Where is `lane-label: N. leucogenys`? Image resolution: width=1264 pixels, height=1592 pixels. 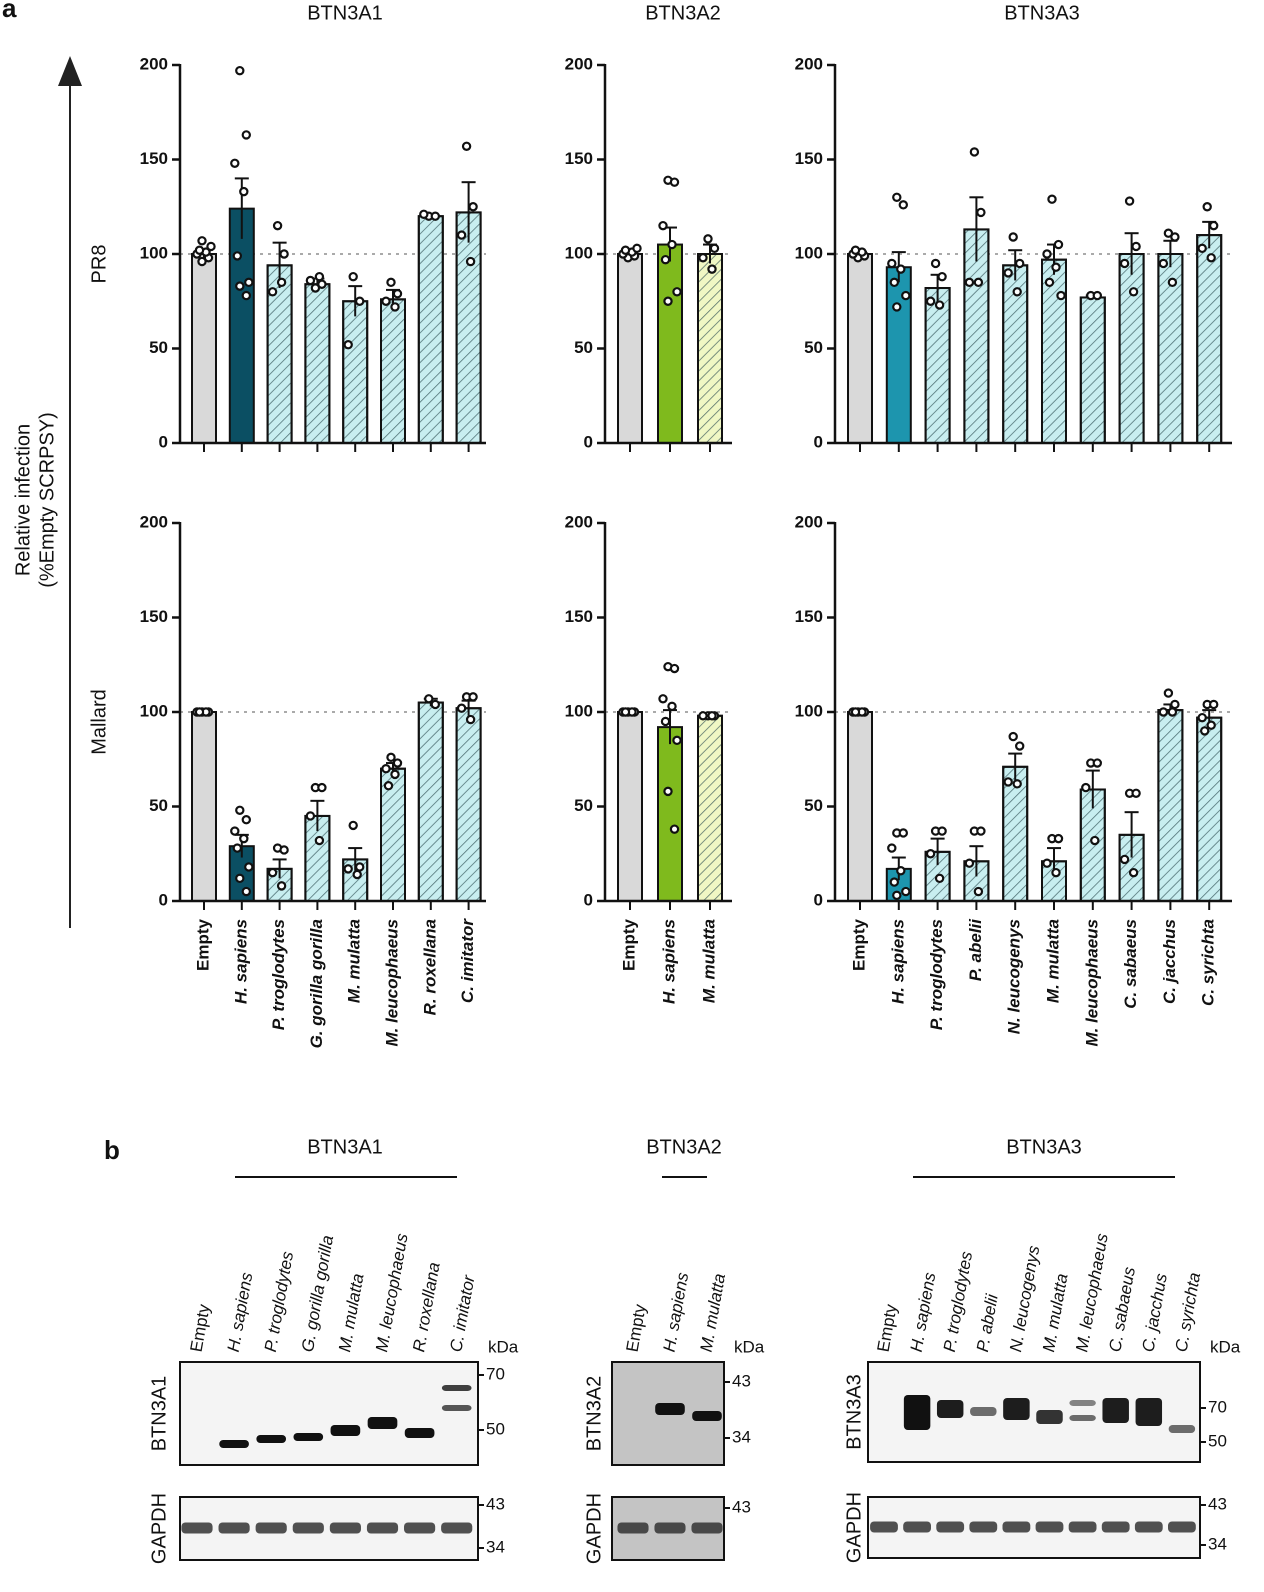
lane-label: N. leucogenys is located at coordinates (1025, 1299).